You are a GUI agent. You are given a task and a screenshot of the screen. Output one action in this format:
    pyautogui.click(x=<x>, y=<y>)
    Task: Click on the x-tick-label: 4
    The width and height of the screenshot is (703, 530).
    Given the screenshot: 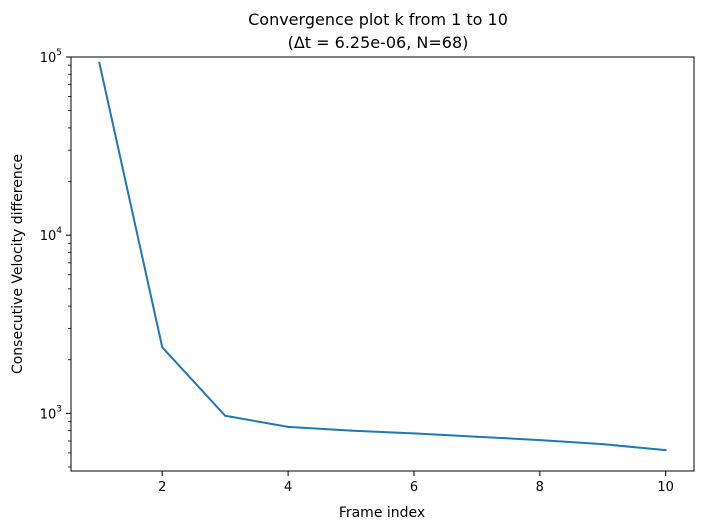 What is the action you would take?
    pyautogui.click(x=288, y=487)
    